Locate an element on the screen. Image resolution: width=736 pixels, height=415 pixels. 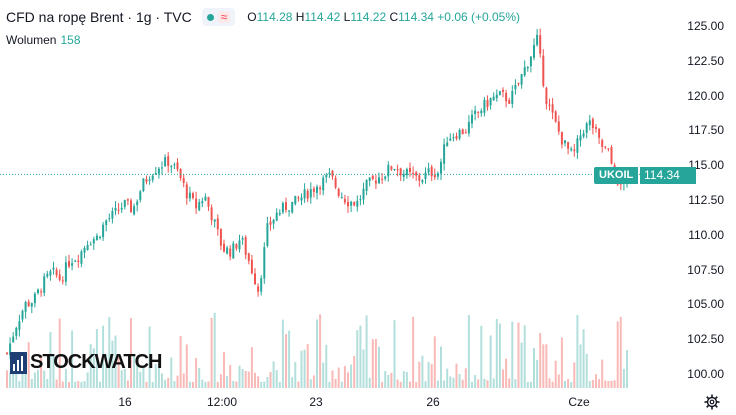
status-badge: ≈ is located at coordinates (218, 17).